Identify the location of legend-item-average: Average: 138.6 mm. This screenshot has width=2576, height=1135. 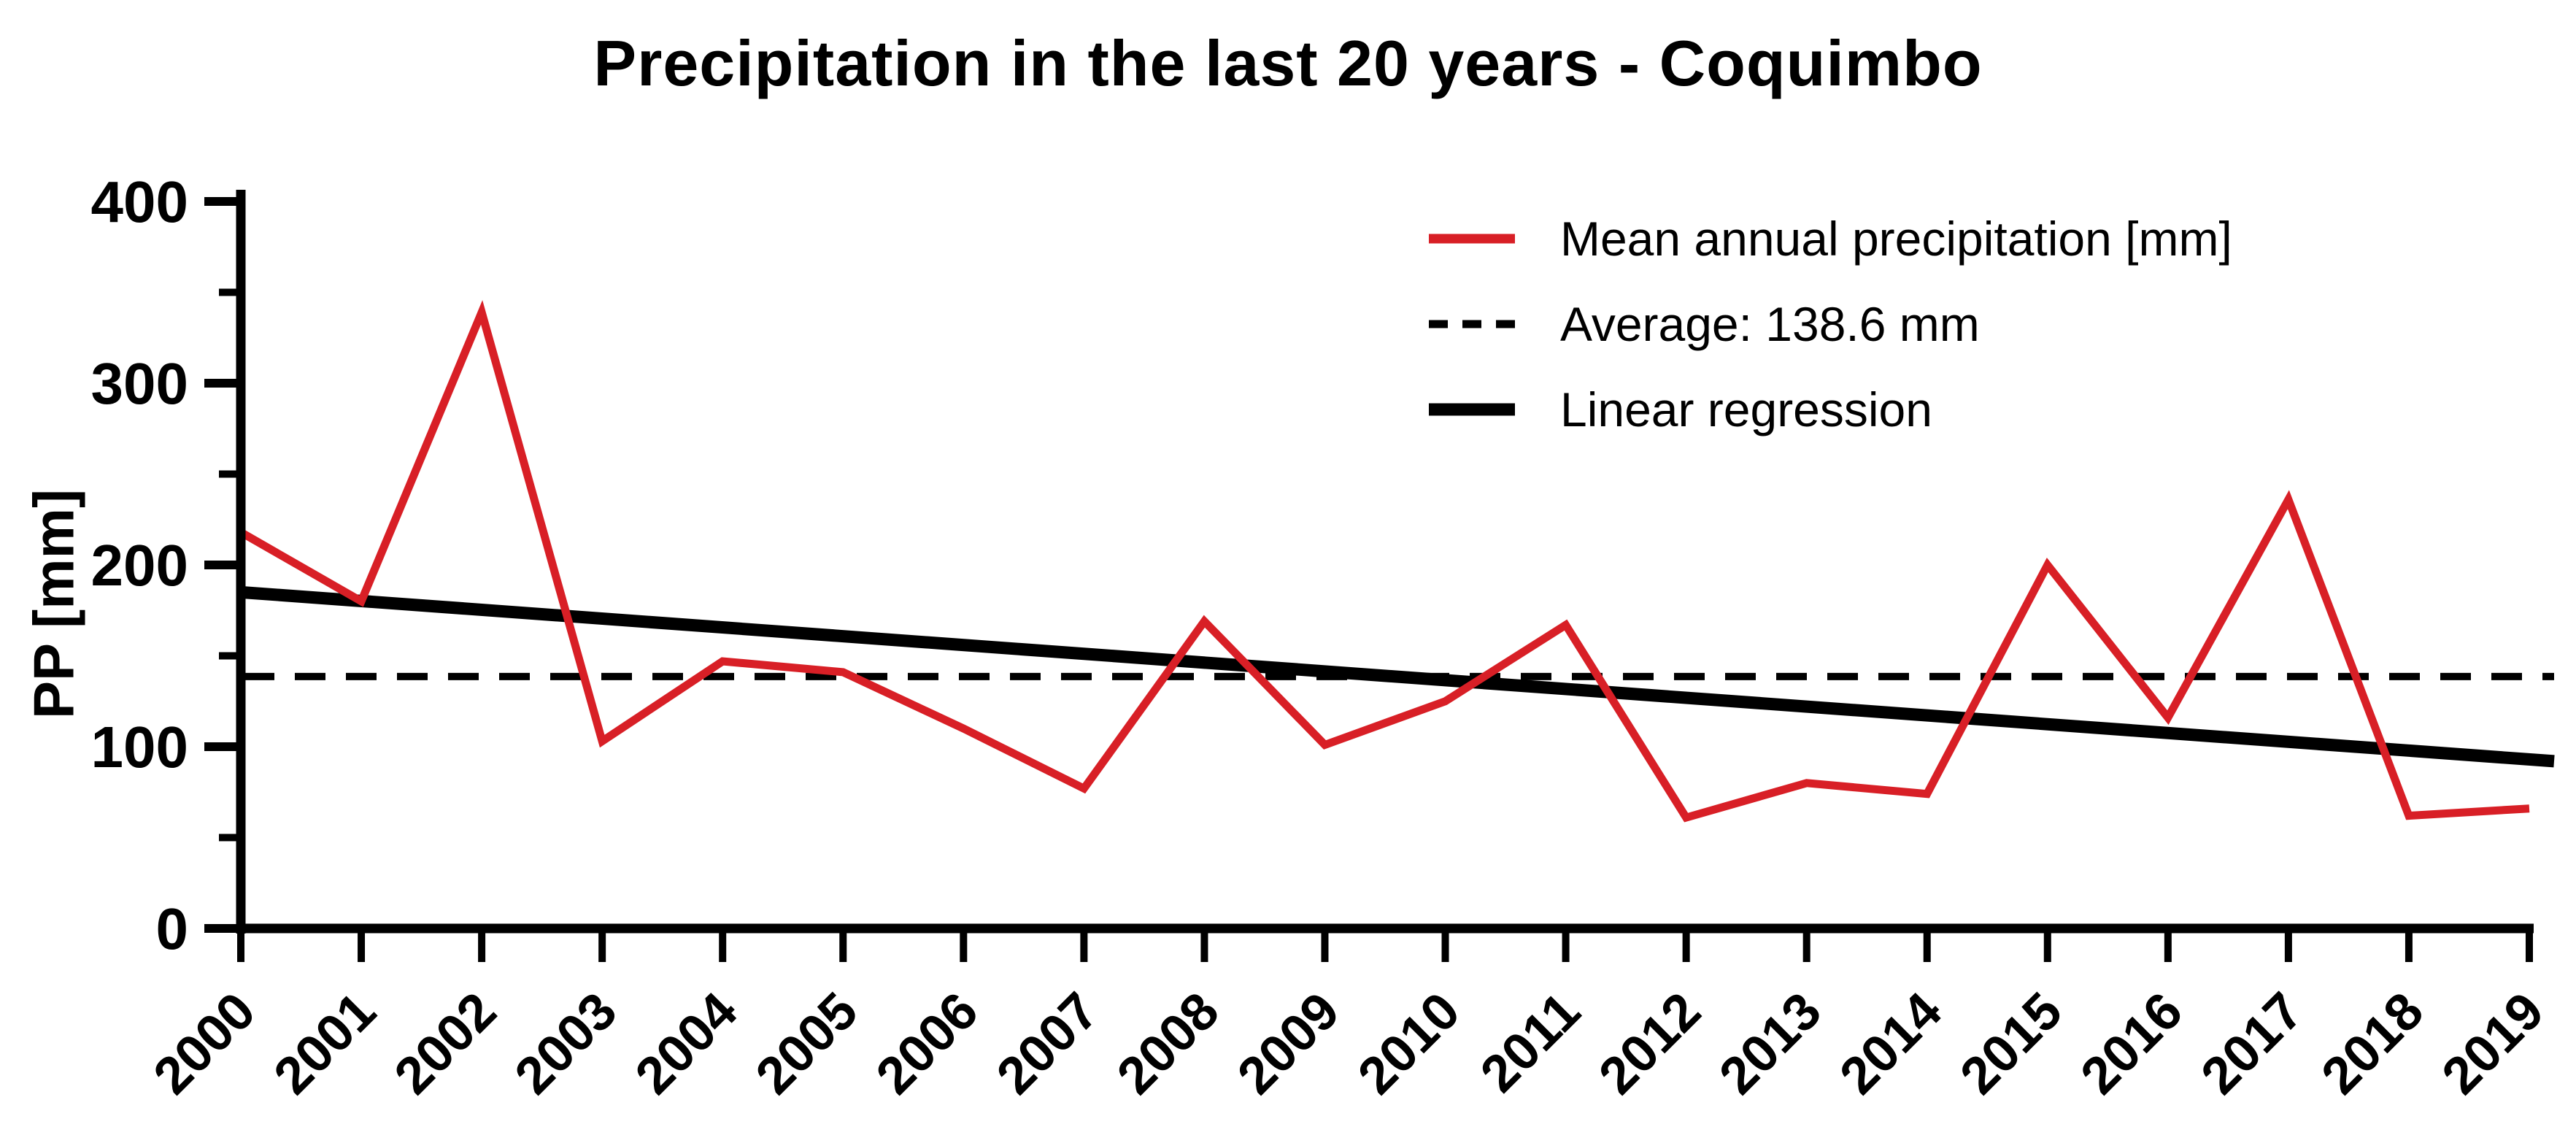
(1830, 323).